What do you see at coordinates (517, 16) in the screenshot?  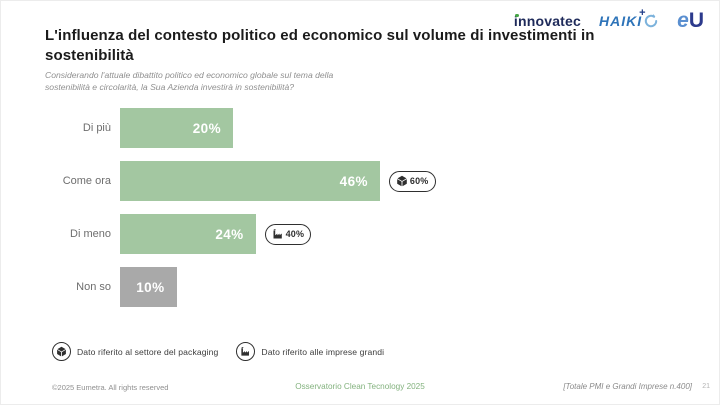 I see `innovatec-dot-accent` at bounding box center [517, 16].